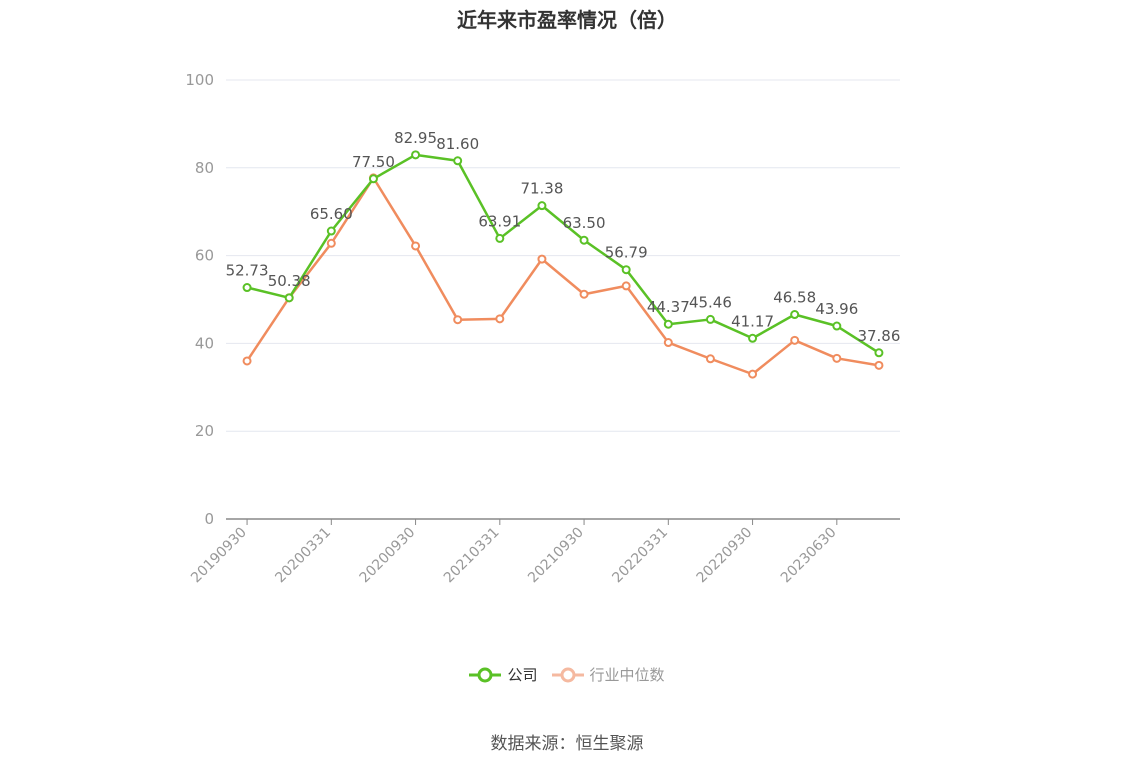  Describe the element at coordinates (752, 321) in the screenshot. I see `data-label: 41.17` at that location.